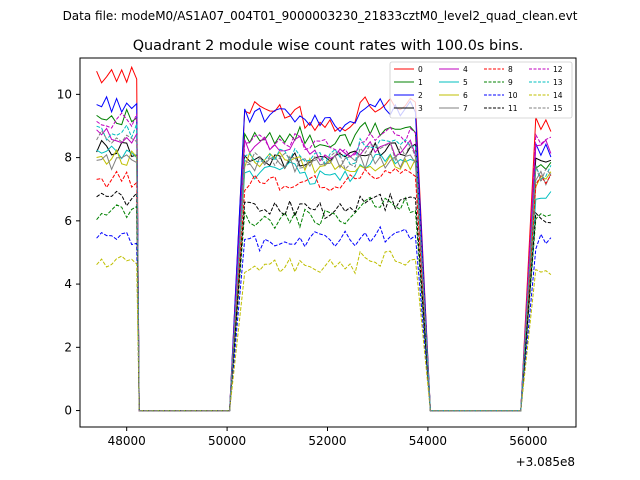 The image size is (640, 480). Describe the element at coordinates (558, 69) in the screenshot. I see `legend-label-12: 12` at that location.